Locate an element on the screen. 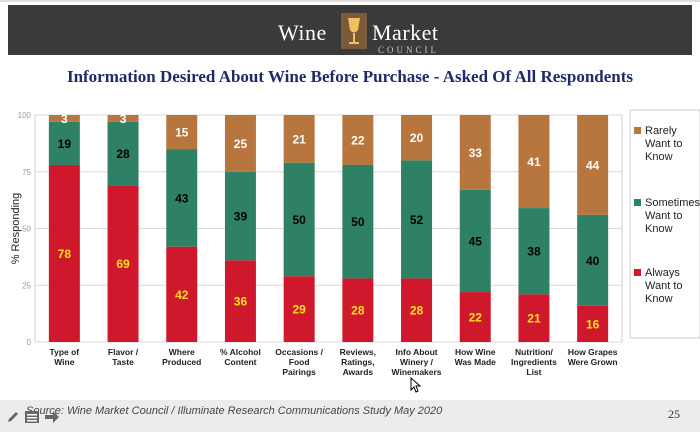 The height and width of the screenshot is (432, 700). data-label: 25 is located at coordinates (241, 144).